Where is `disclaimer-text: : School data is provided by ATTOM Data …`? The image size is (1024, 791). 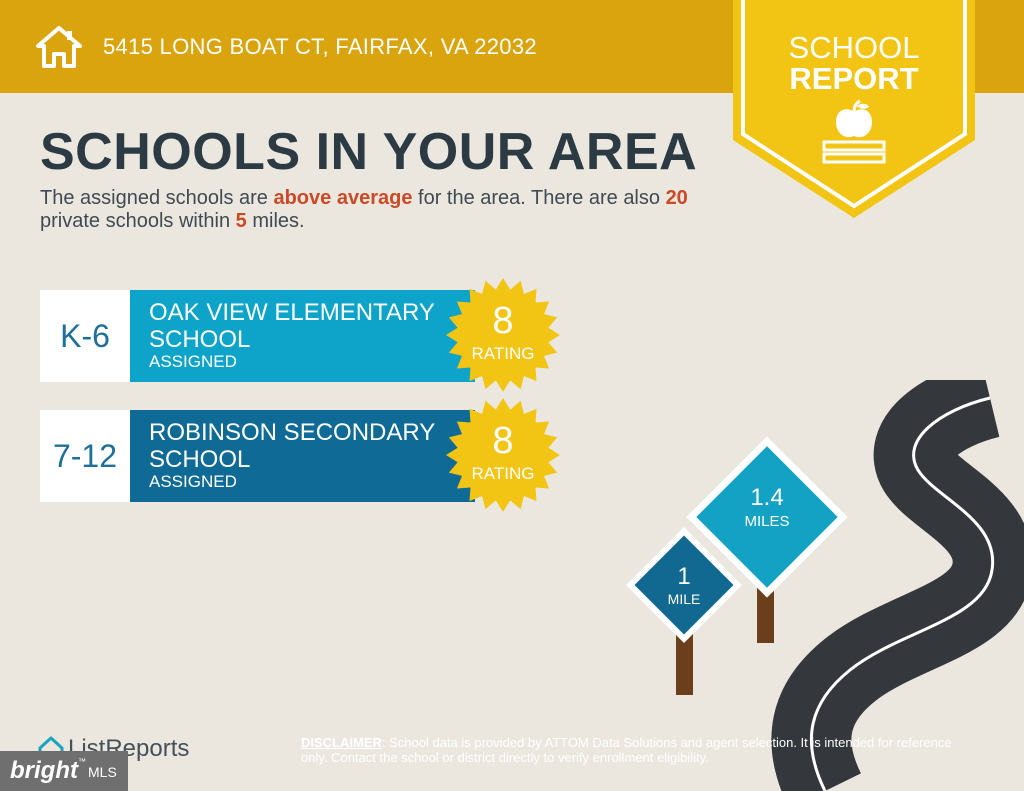
disclaimer-text: : School data is provided by ATTOM Data … is located at coordinates (626, 750).